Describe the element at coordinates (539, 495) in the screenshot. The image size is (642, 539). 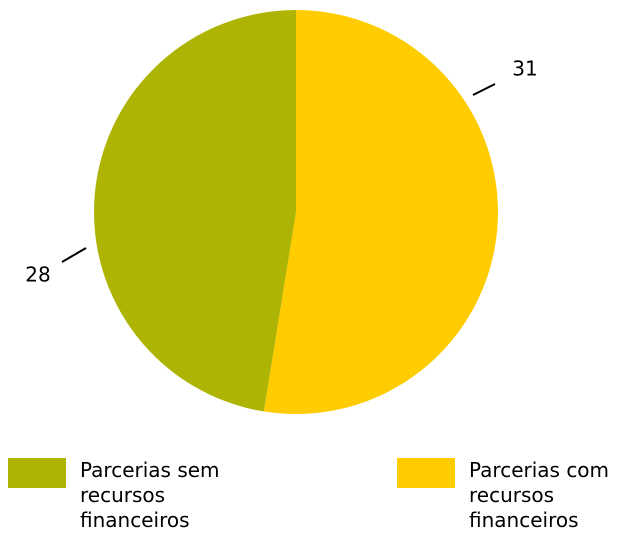
I see `legend-label: Parcerias com recursos financeiros` at that location.